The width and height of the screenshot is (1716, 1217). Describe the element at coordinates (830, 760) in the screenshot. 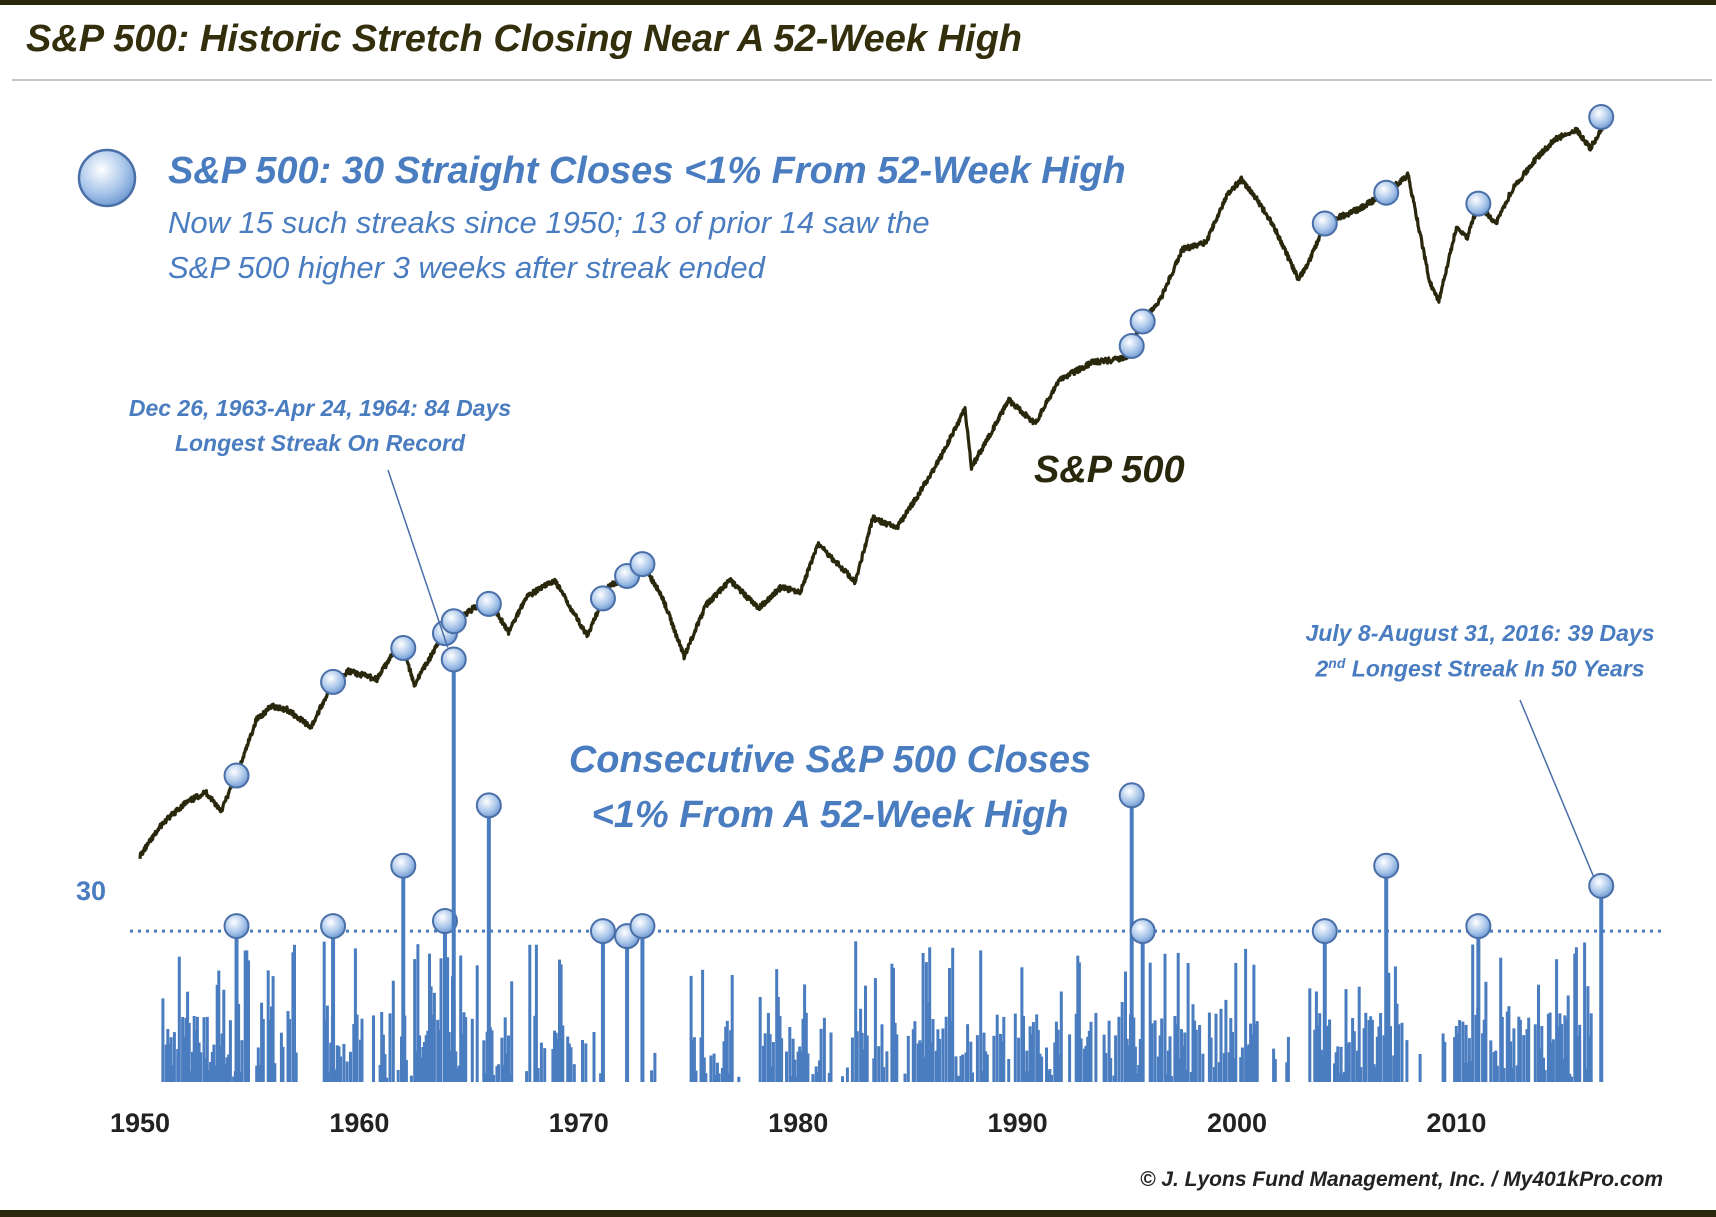

I see `lower-title-line1: Consecutive S&P 500 Closes` at that location.